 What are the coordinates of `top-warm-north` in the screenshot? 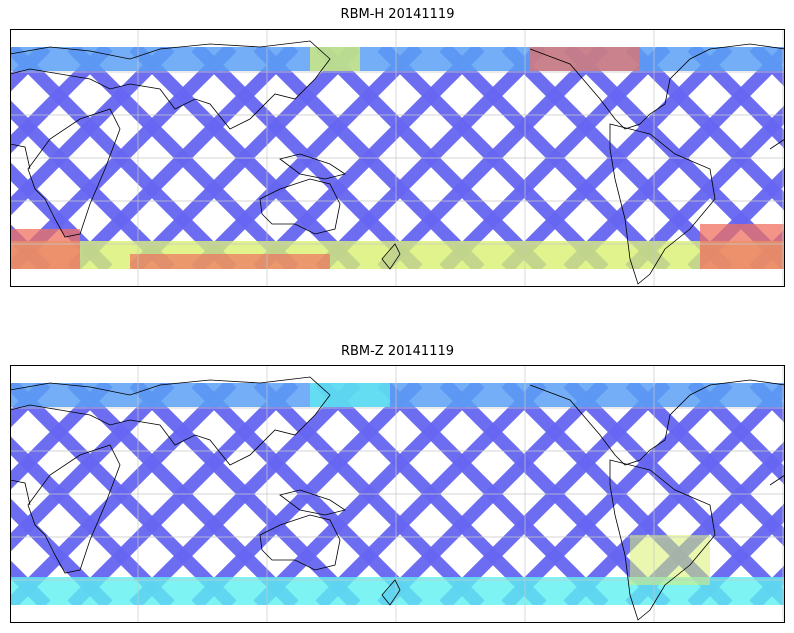 It's located at (335, 59).